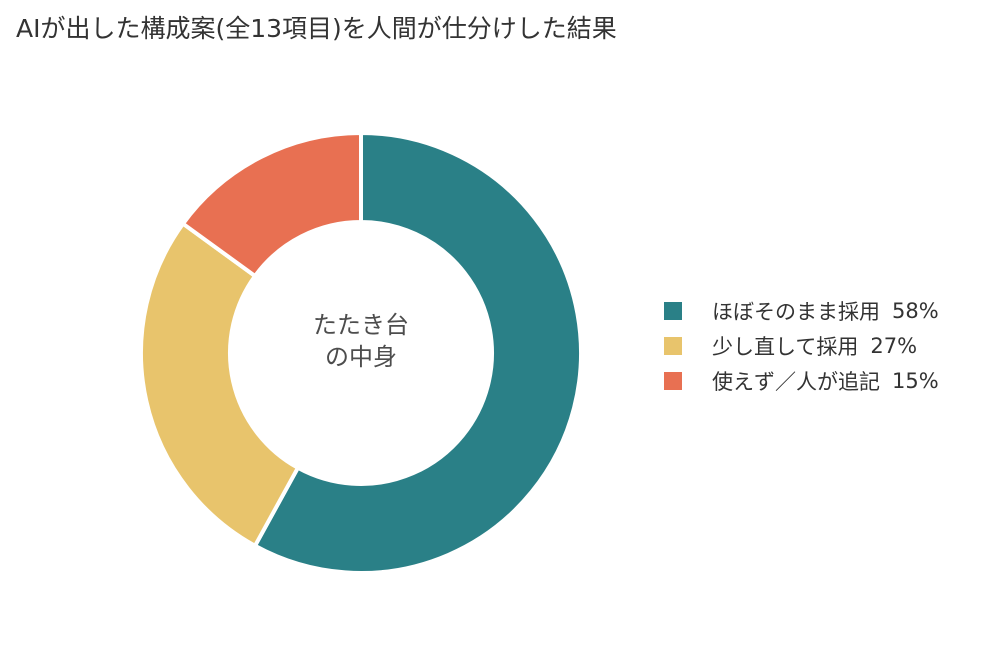 The width and height of the screenshot is (1008, 648). Describe the element at coordinates (894, 346) in the screenshot. I see `legend-value: 27%` at that location.